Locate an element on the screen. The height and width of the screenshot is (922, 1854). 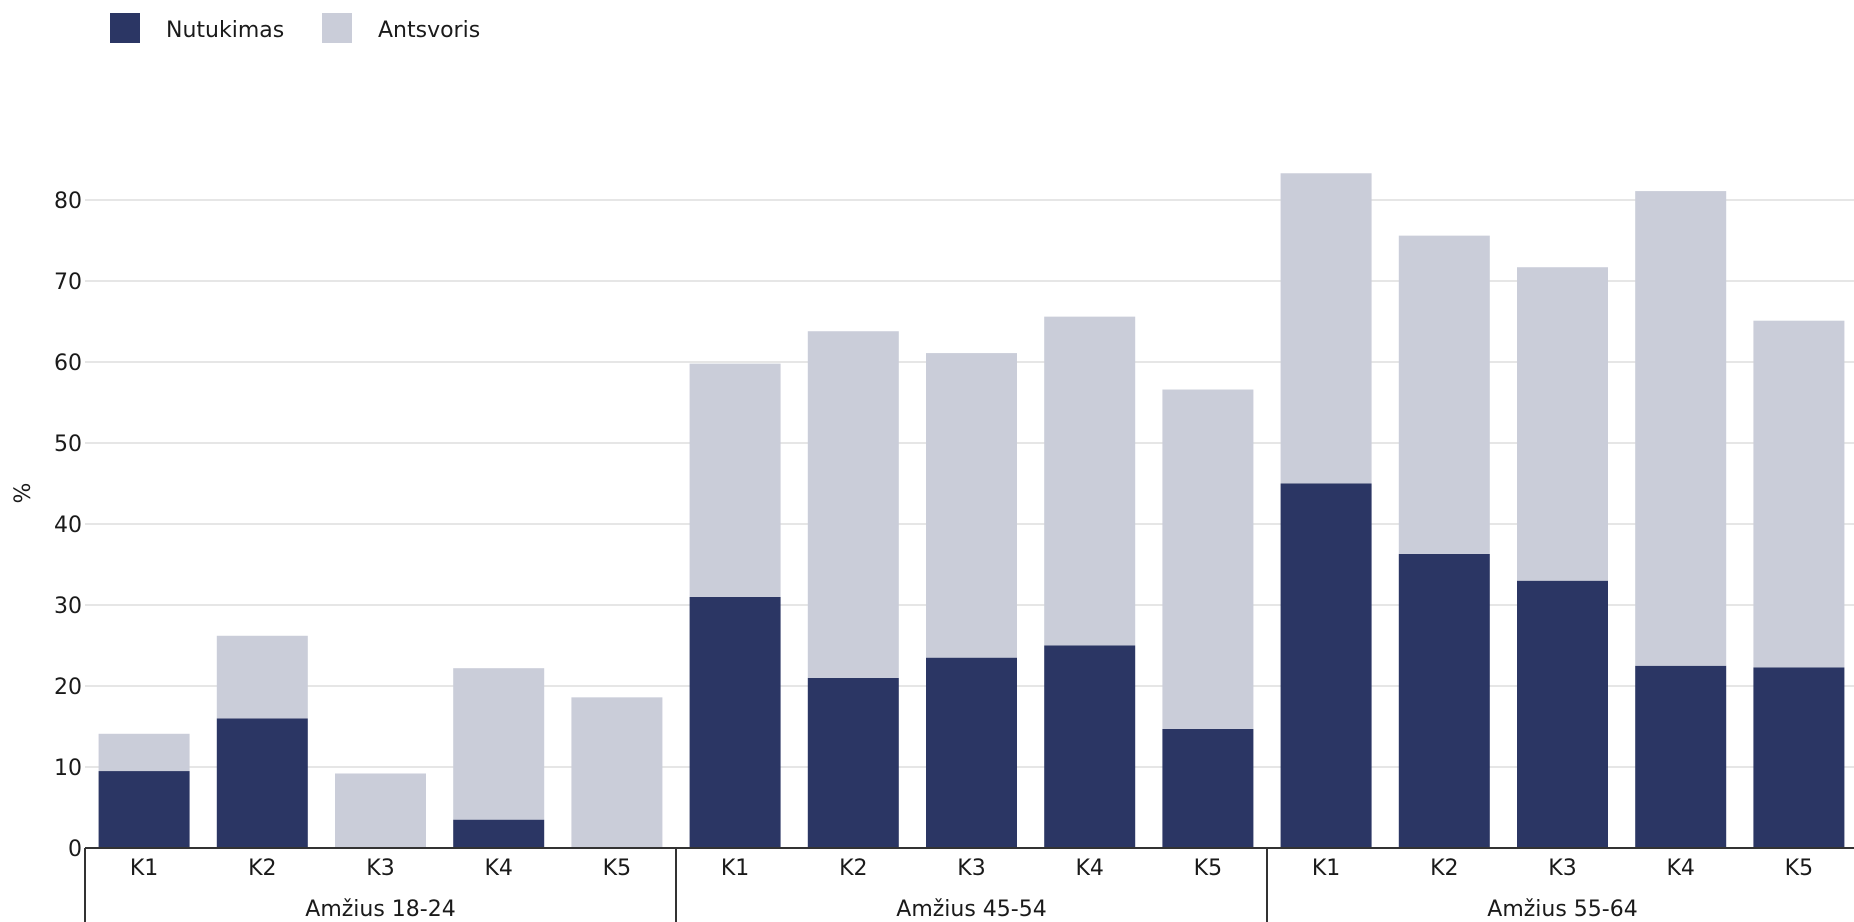
y-tick-label: 40 is located at coordinates (68, 525).